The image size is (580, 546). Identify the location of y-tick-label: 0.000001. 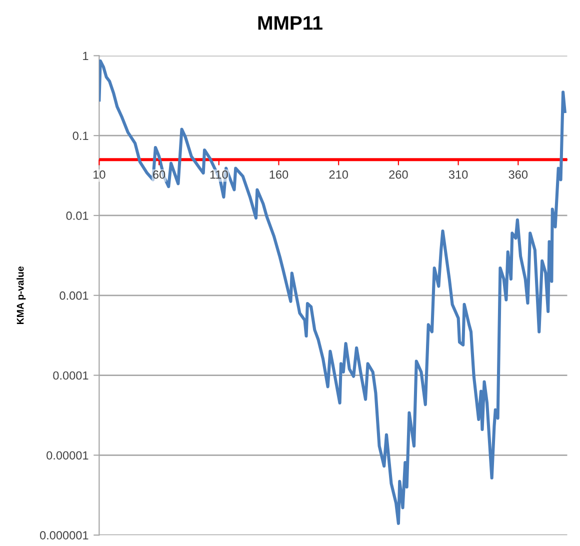
(64, 535).